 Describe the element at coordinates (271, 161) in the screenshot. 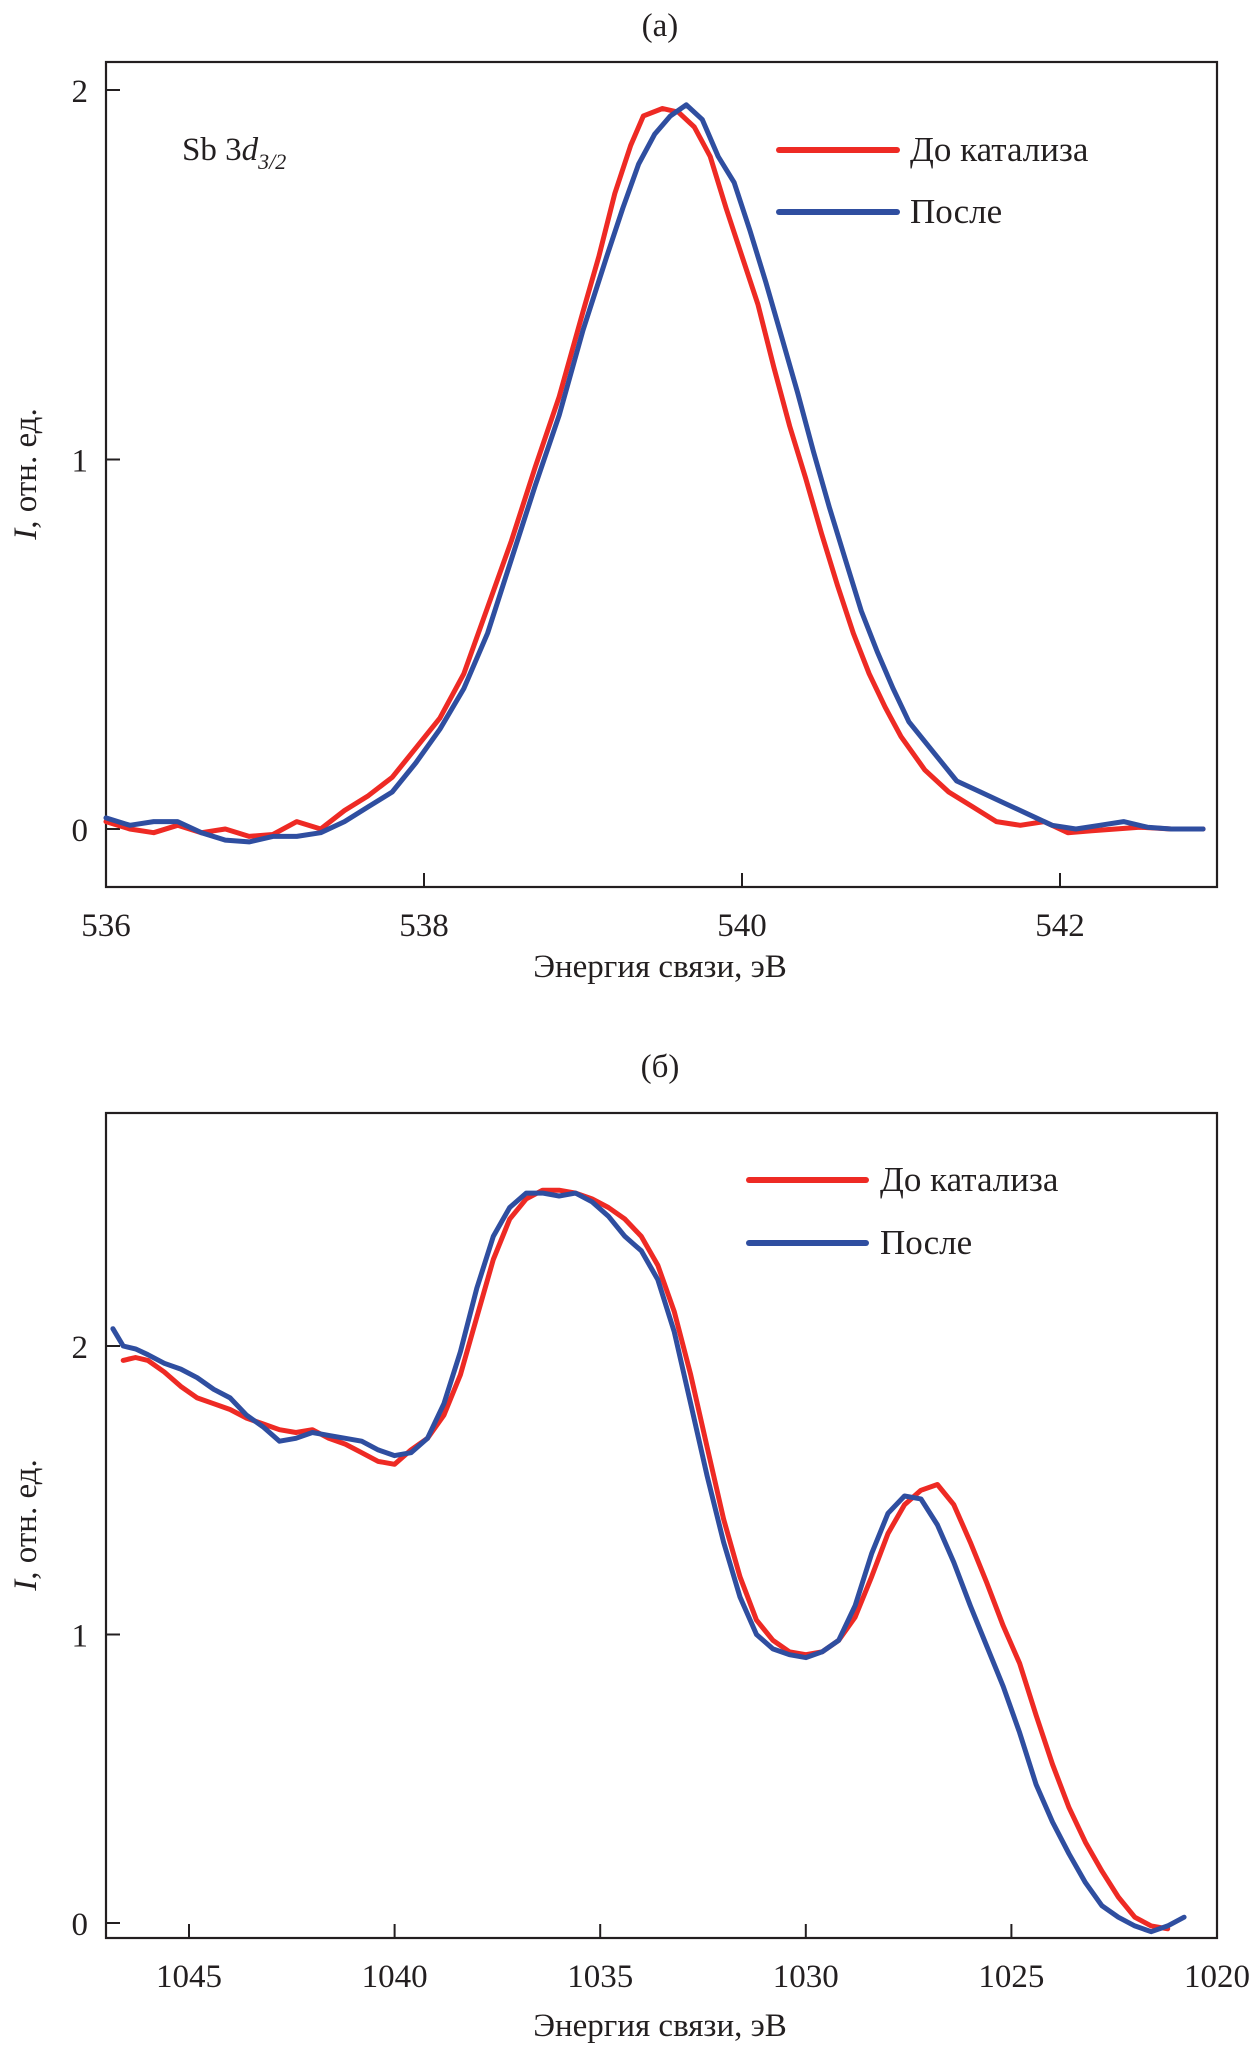

I see `annotation-subscript: 3/2` at that location.